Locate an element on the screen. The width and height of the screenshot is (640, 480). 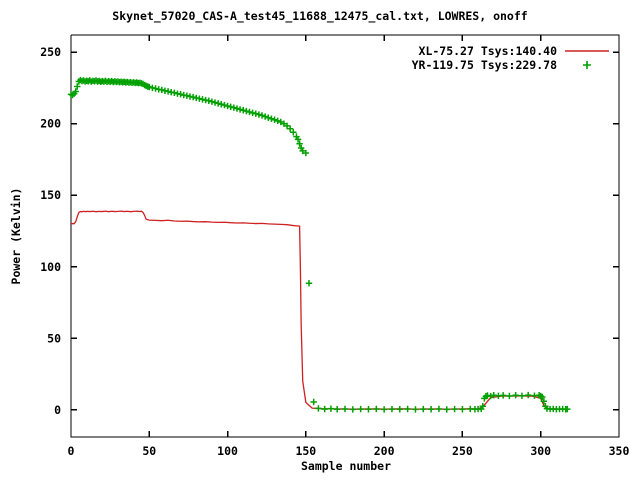
y-tick-label: 100 is located at coordinates (50, 267).